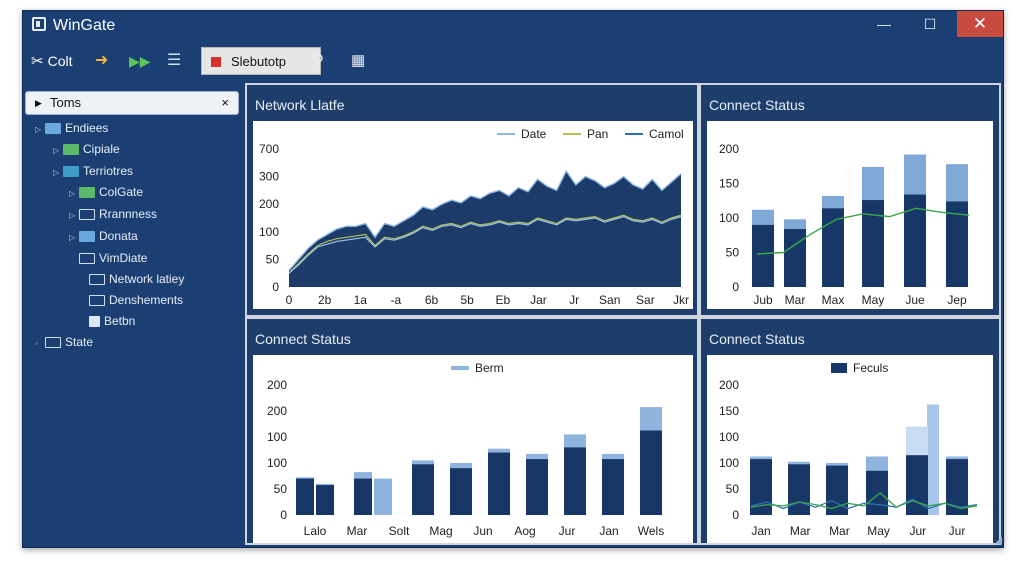  What do you see at coordinates (121, 192) in the screenshot?
I see `tree-item-label: ColGate` at bounding box center [121, 192].